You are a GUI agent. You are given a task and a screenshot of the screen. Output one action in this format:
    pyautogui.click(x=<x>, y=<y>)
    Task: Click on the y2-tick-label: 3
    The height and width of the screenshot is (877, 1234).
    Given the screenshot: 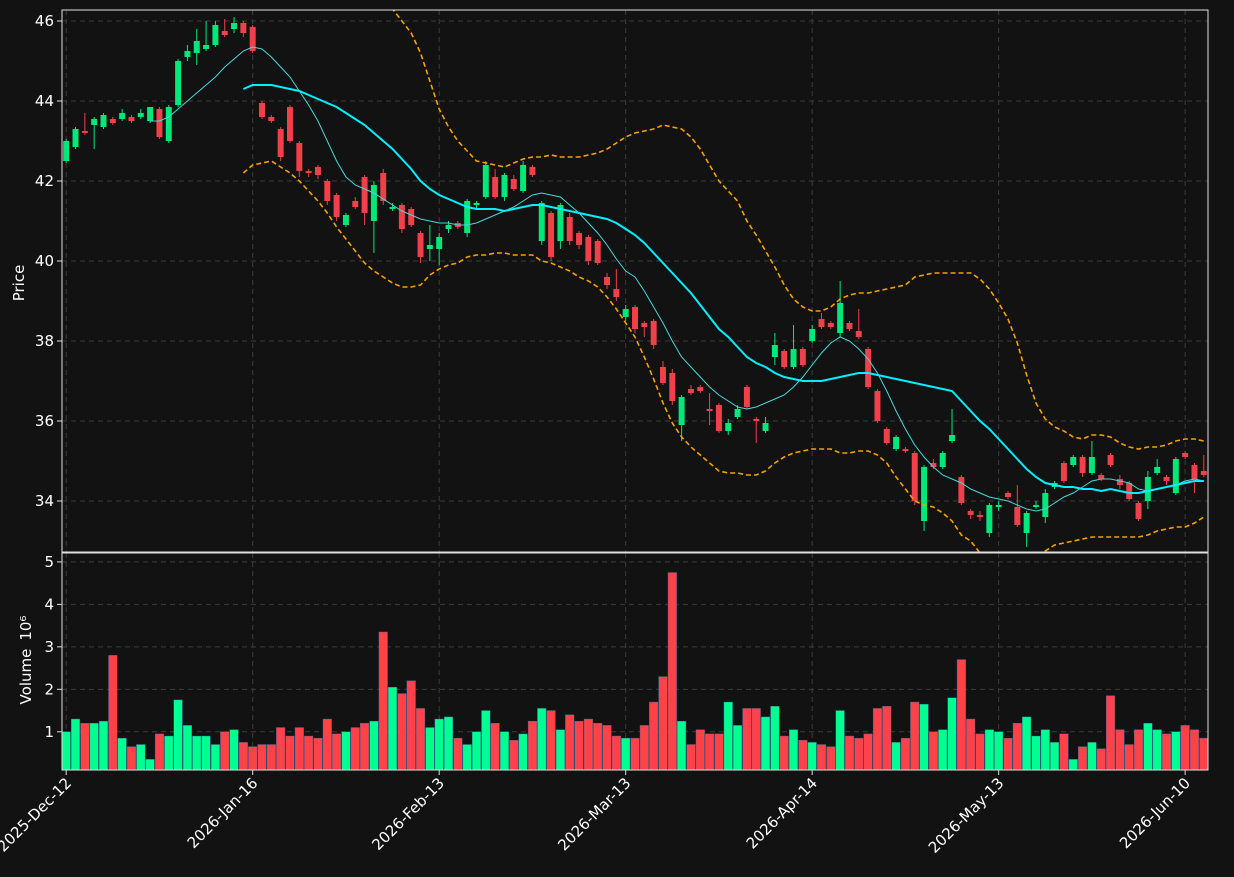 What is the action you would take?
    pyautogui.click(x=49, y=647)
    